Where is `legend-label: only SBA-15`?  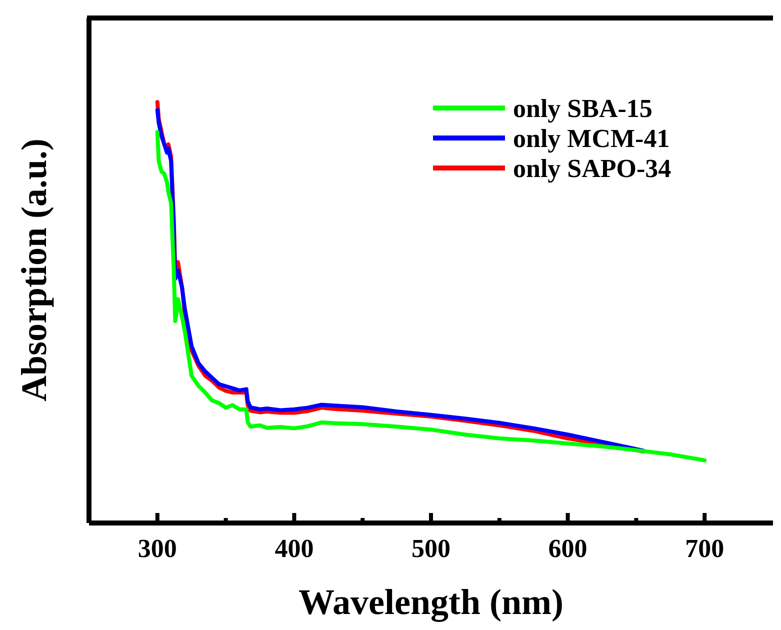 legend-label: only SBA-15 is located at coordinates (582, 108).